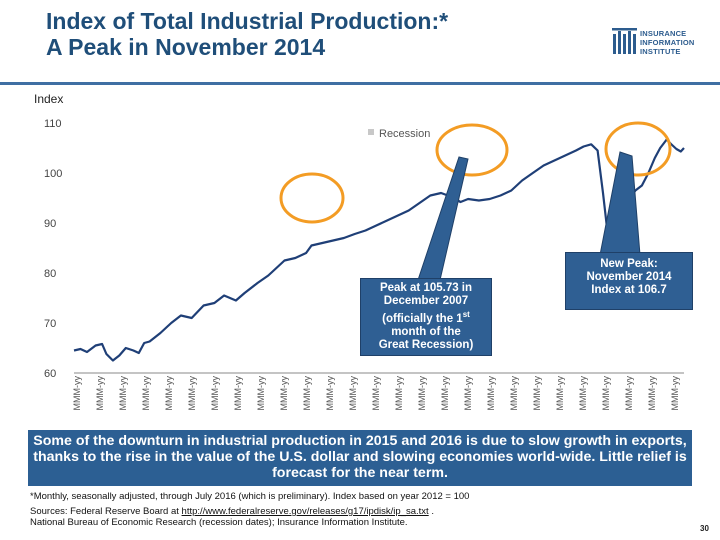 The width and height of the screenshot is (720, 540). Describe the element at coordinates (704, 528) in the screenshot. I see `page-number: 30` at that location.